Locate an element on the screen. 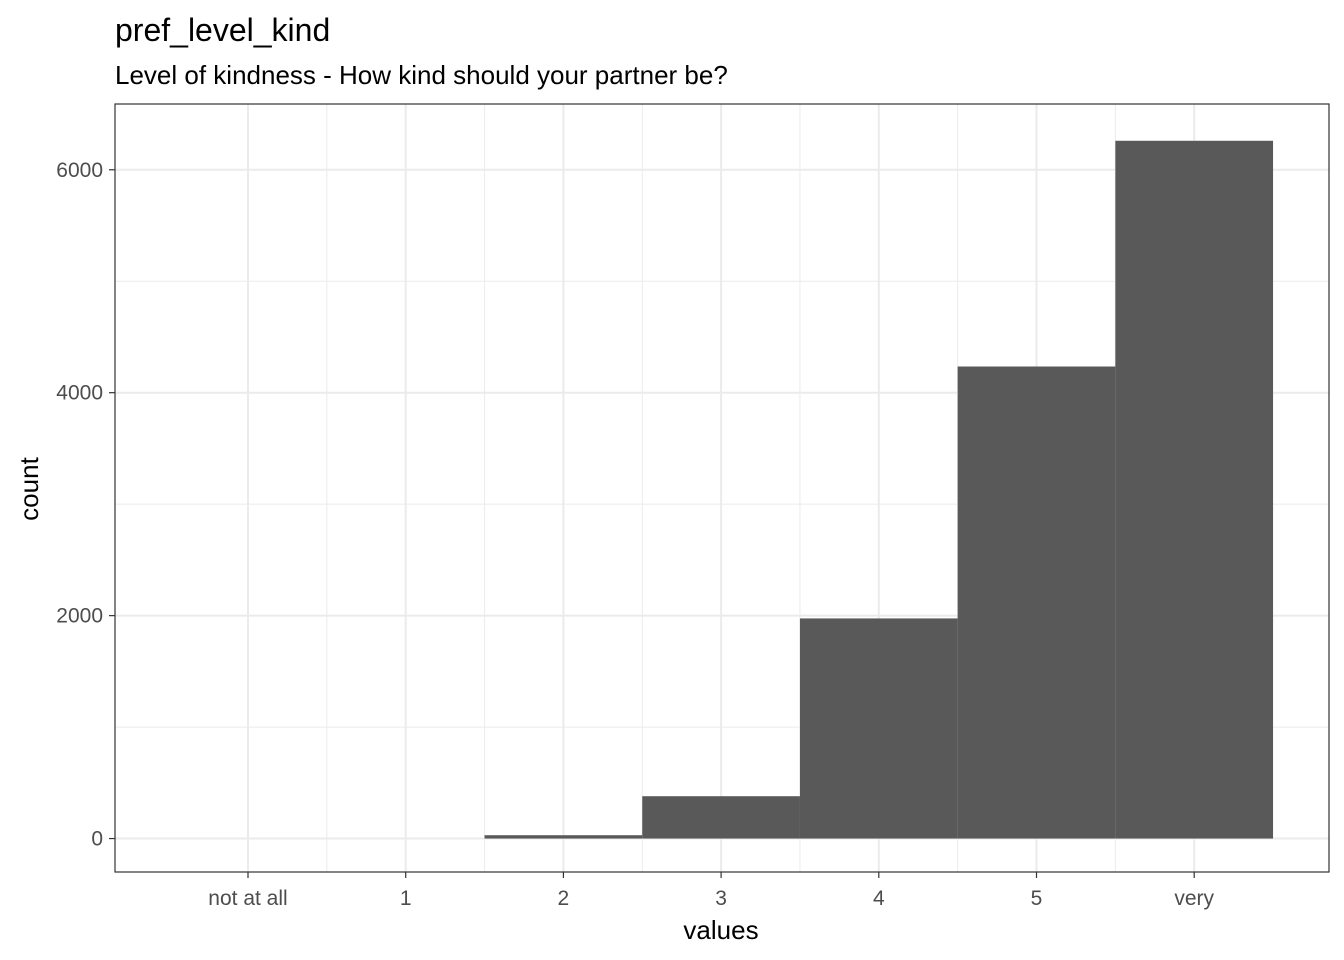 The image size is (1344, 960). x-tick-label: not at all is located at coordinates (247, 898).